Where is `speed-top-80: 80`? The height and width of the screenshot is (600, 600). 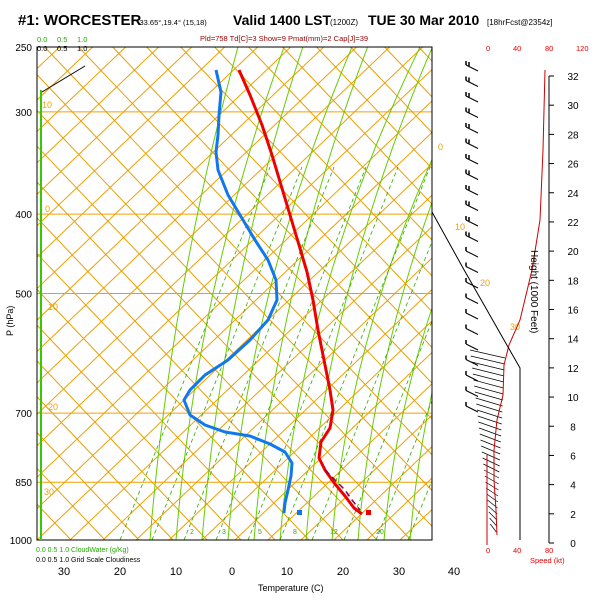 speed-top-80: 80 is located at coordinates (549, 48).